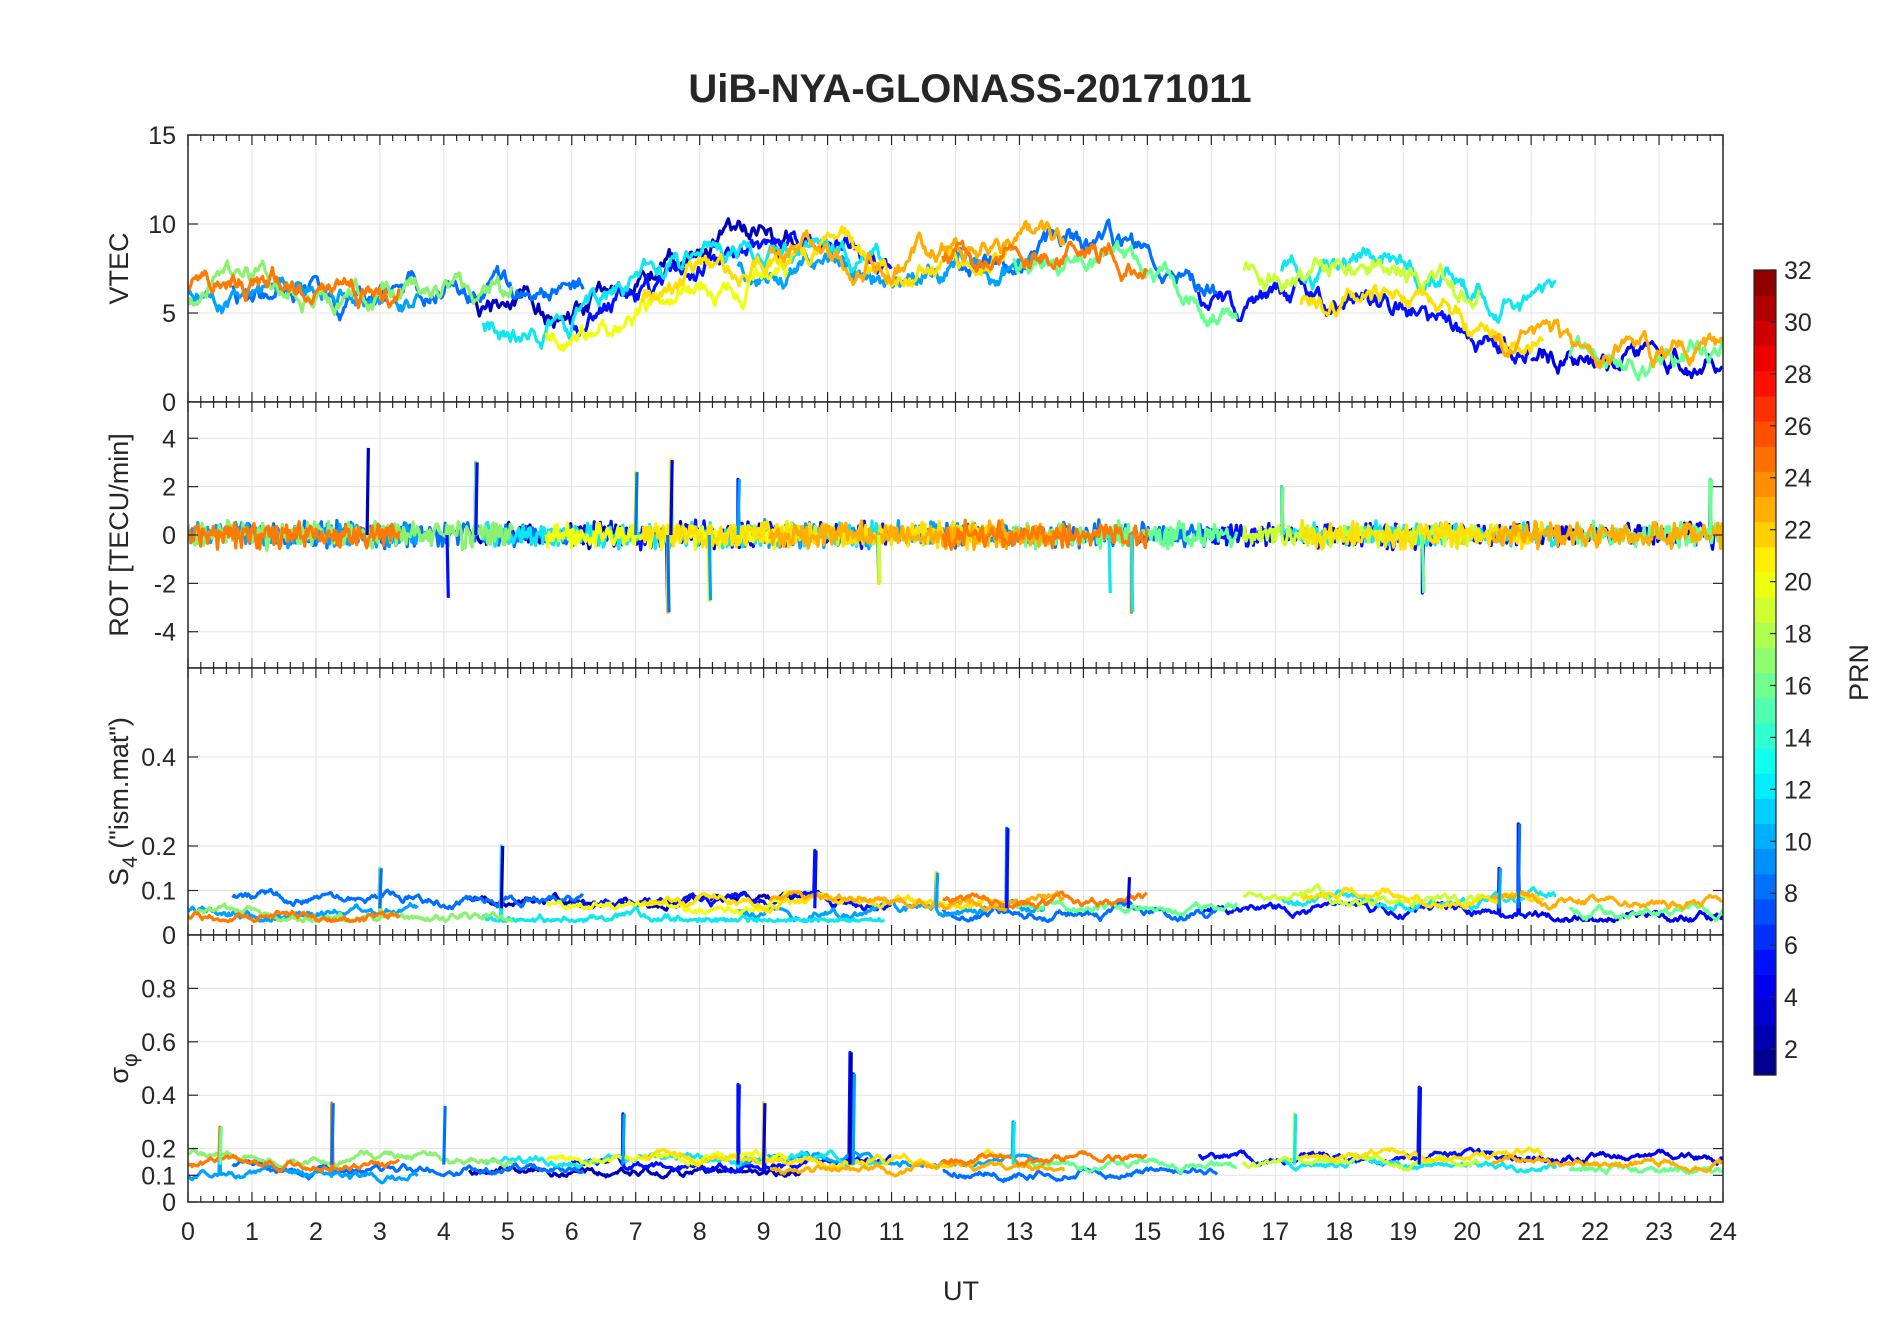 The height and width of the screenshot is (1330, 1902). Describe the element at coordinates (1659, 1232) in the screenshot. I see `x-tick-label: 23` at that location.